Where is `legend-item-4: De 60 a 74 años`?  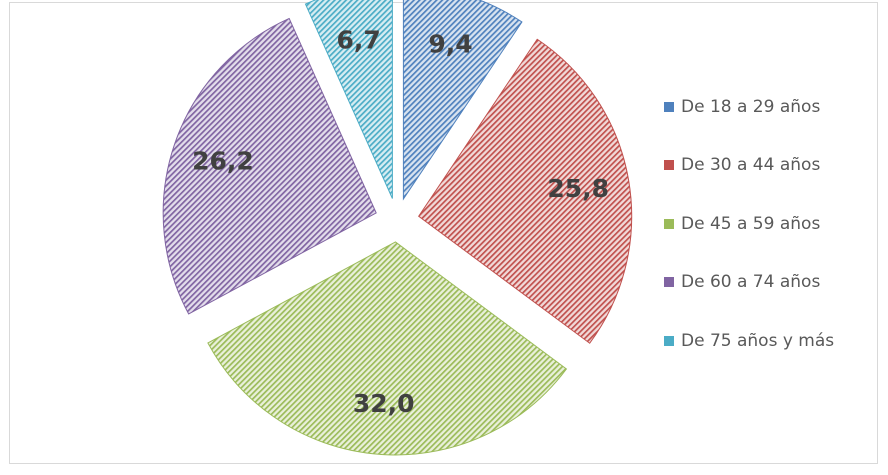
legend-item-4: De 60 a 74 años is located at coordinates (749, 282).